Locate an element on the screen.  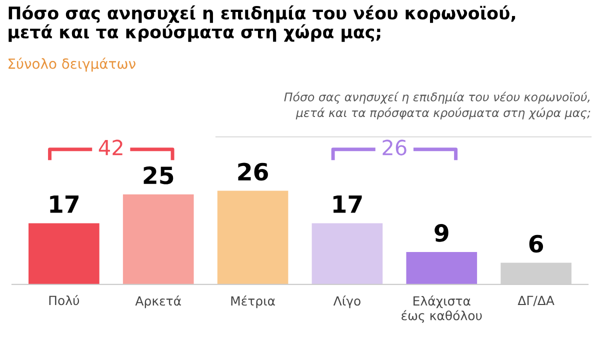
data-label: 6 is located at coordinates (536, 243).